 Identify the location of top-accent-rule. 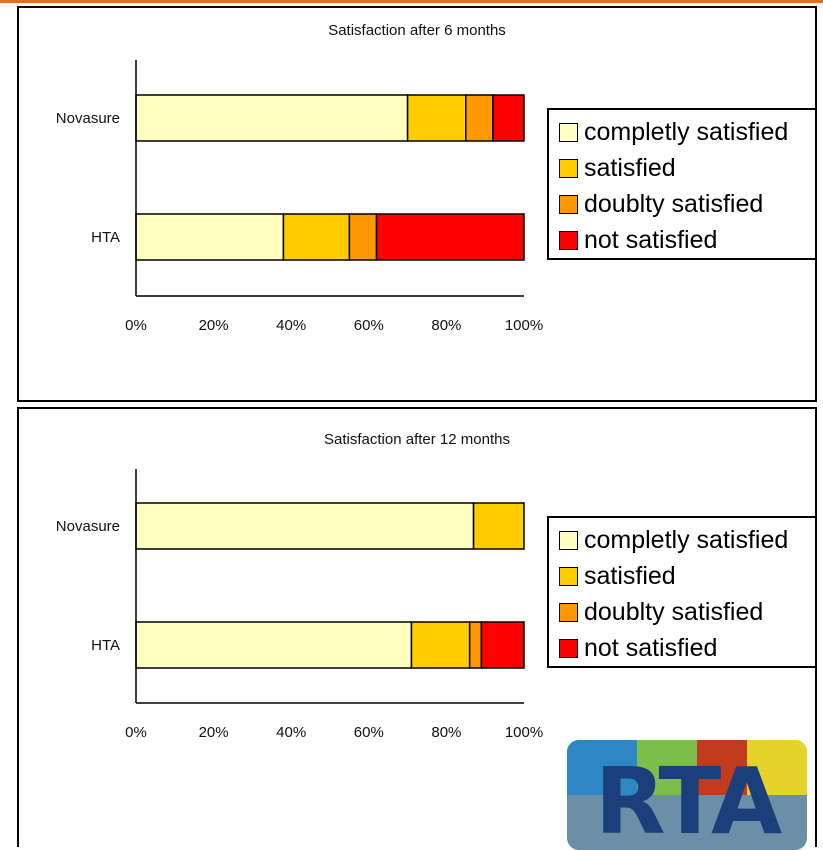
(411, 1).